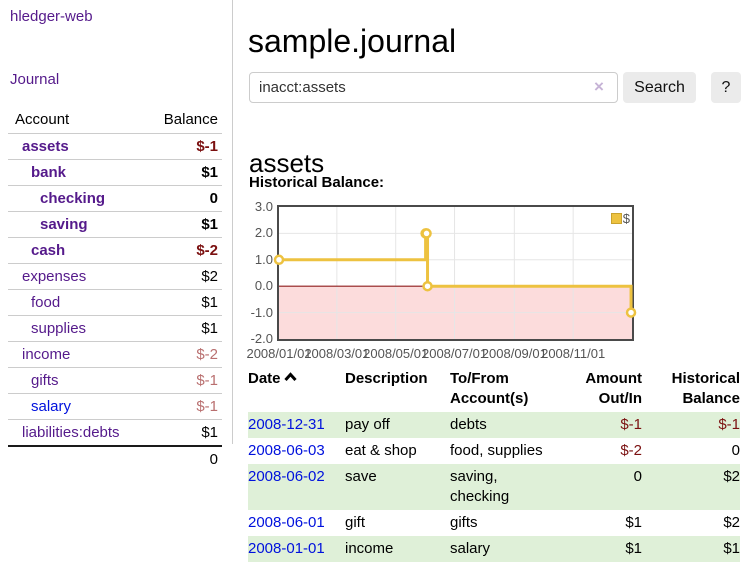 The width and height of the screenshot is (742, 582). What do you see at coordinates (115, 328) in the screenshot?
I see `account-row: supplies $1` at bounding box center [115, 328].